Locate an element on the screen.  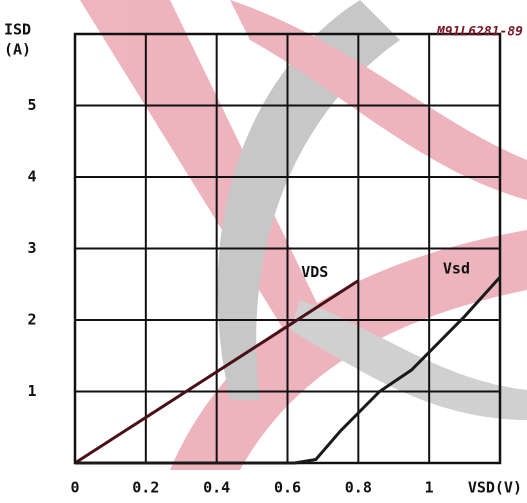
x-tick-label: 0.2 is located at coordinates (145, 488).